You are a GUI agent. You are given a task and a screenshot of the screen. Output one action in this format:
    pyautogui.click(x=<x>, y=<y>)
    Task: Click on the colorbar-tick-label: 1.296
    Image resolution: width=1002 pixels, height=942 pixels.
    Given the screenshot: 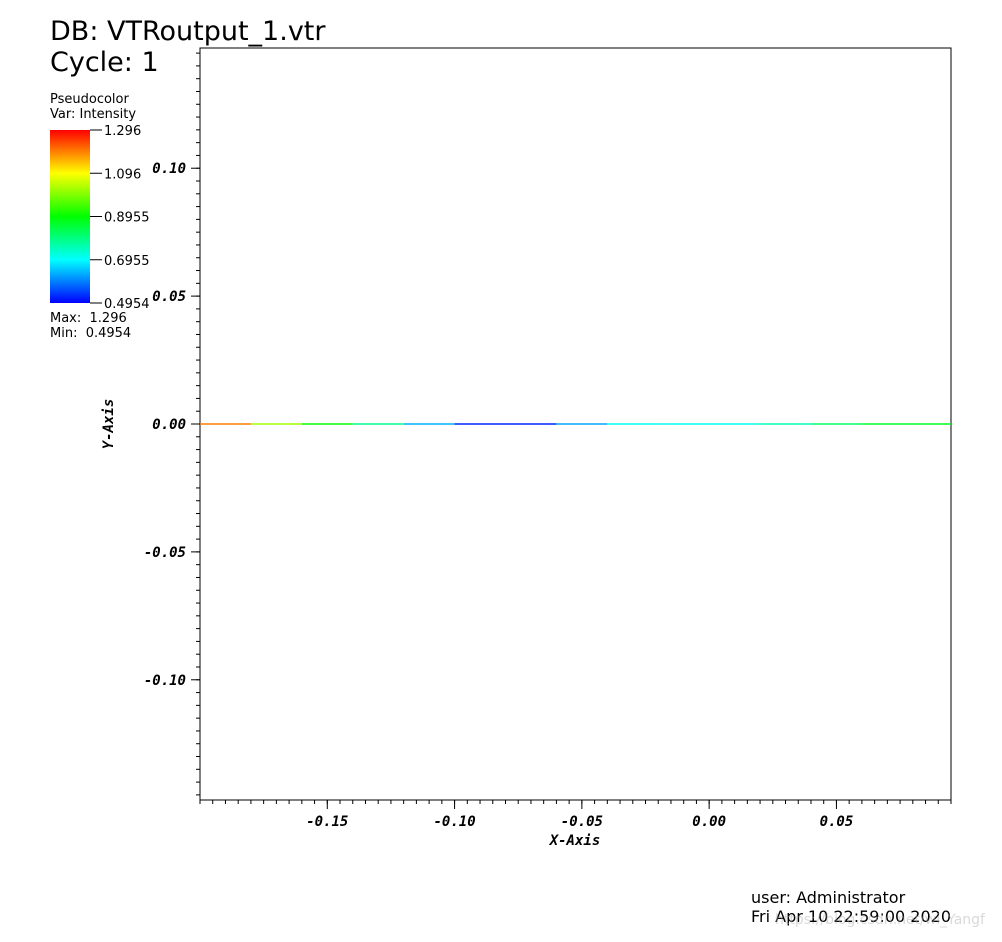 What is the action you would take?
    pyautogui.click(x=122, y=131)
    